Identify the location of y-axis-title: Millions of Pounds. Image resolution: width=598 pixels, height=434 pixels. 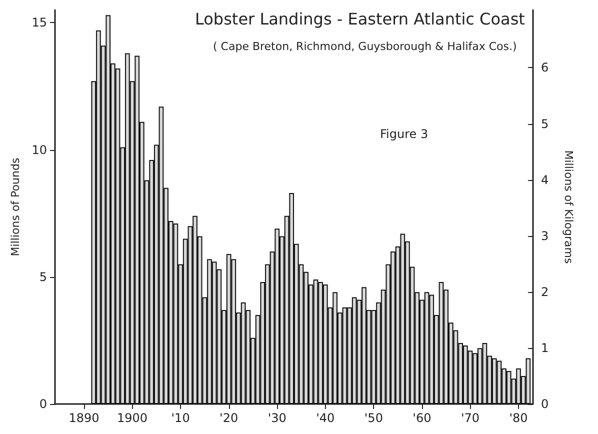
(15, 207).